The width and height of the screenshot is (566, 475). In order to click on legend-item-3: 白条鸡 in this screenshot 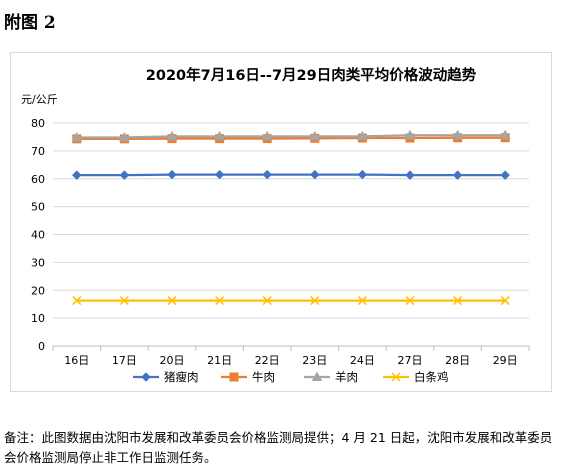, I will do `click(416, 377)`.